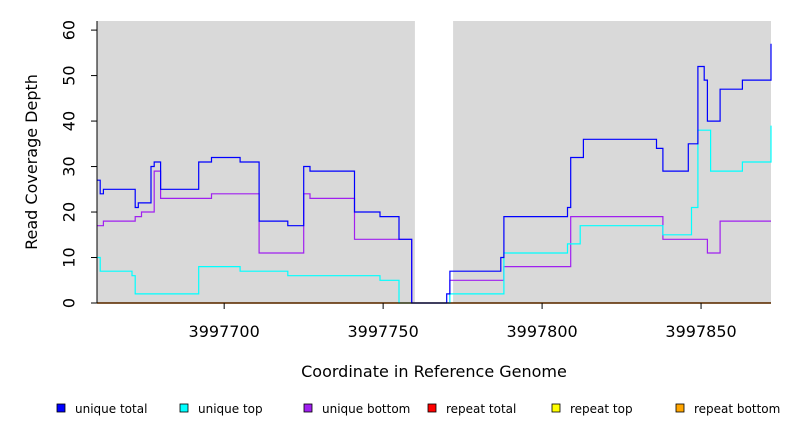  Describe the element at coordinates (224, 331) in the screenshot. I see `x-tick-label-3997700: 3997700` at that location.